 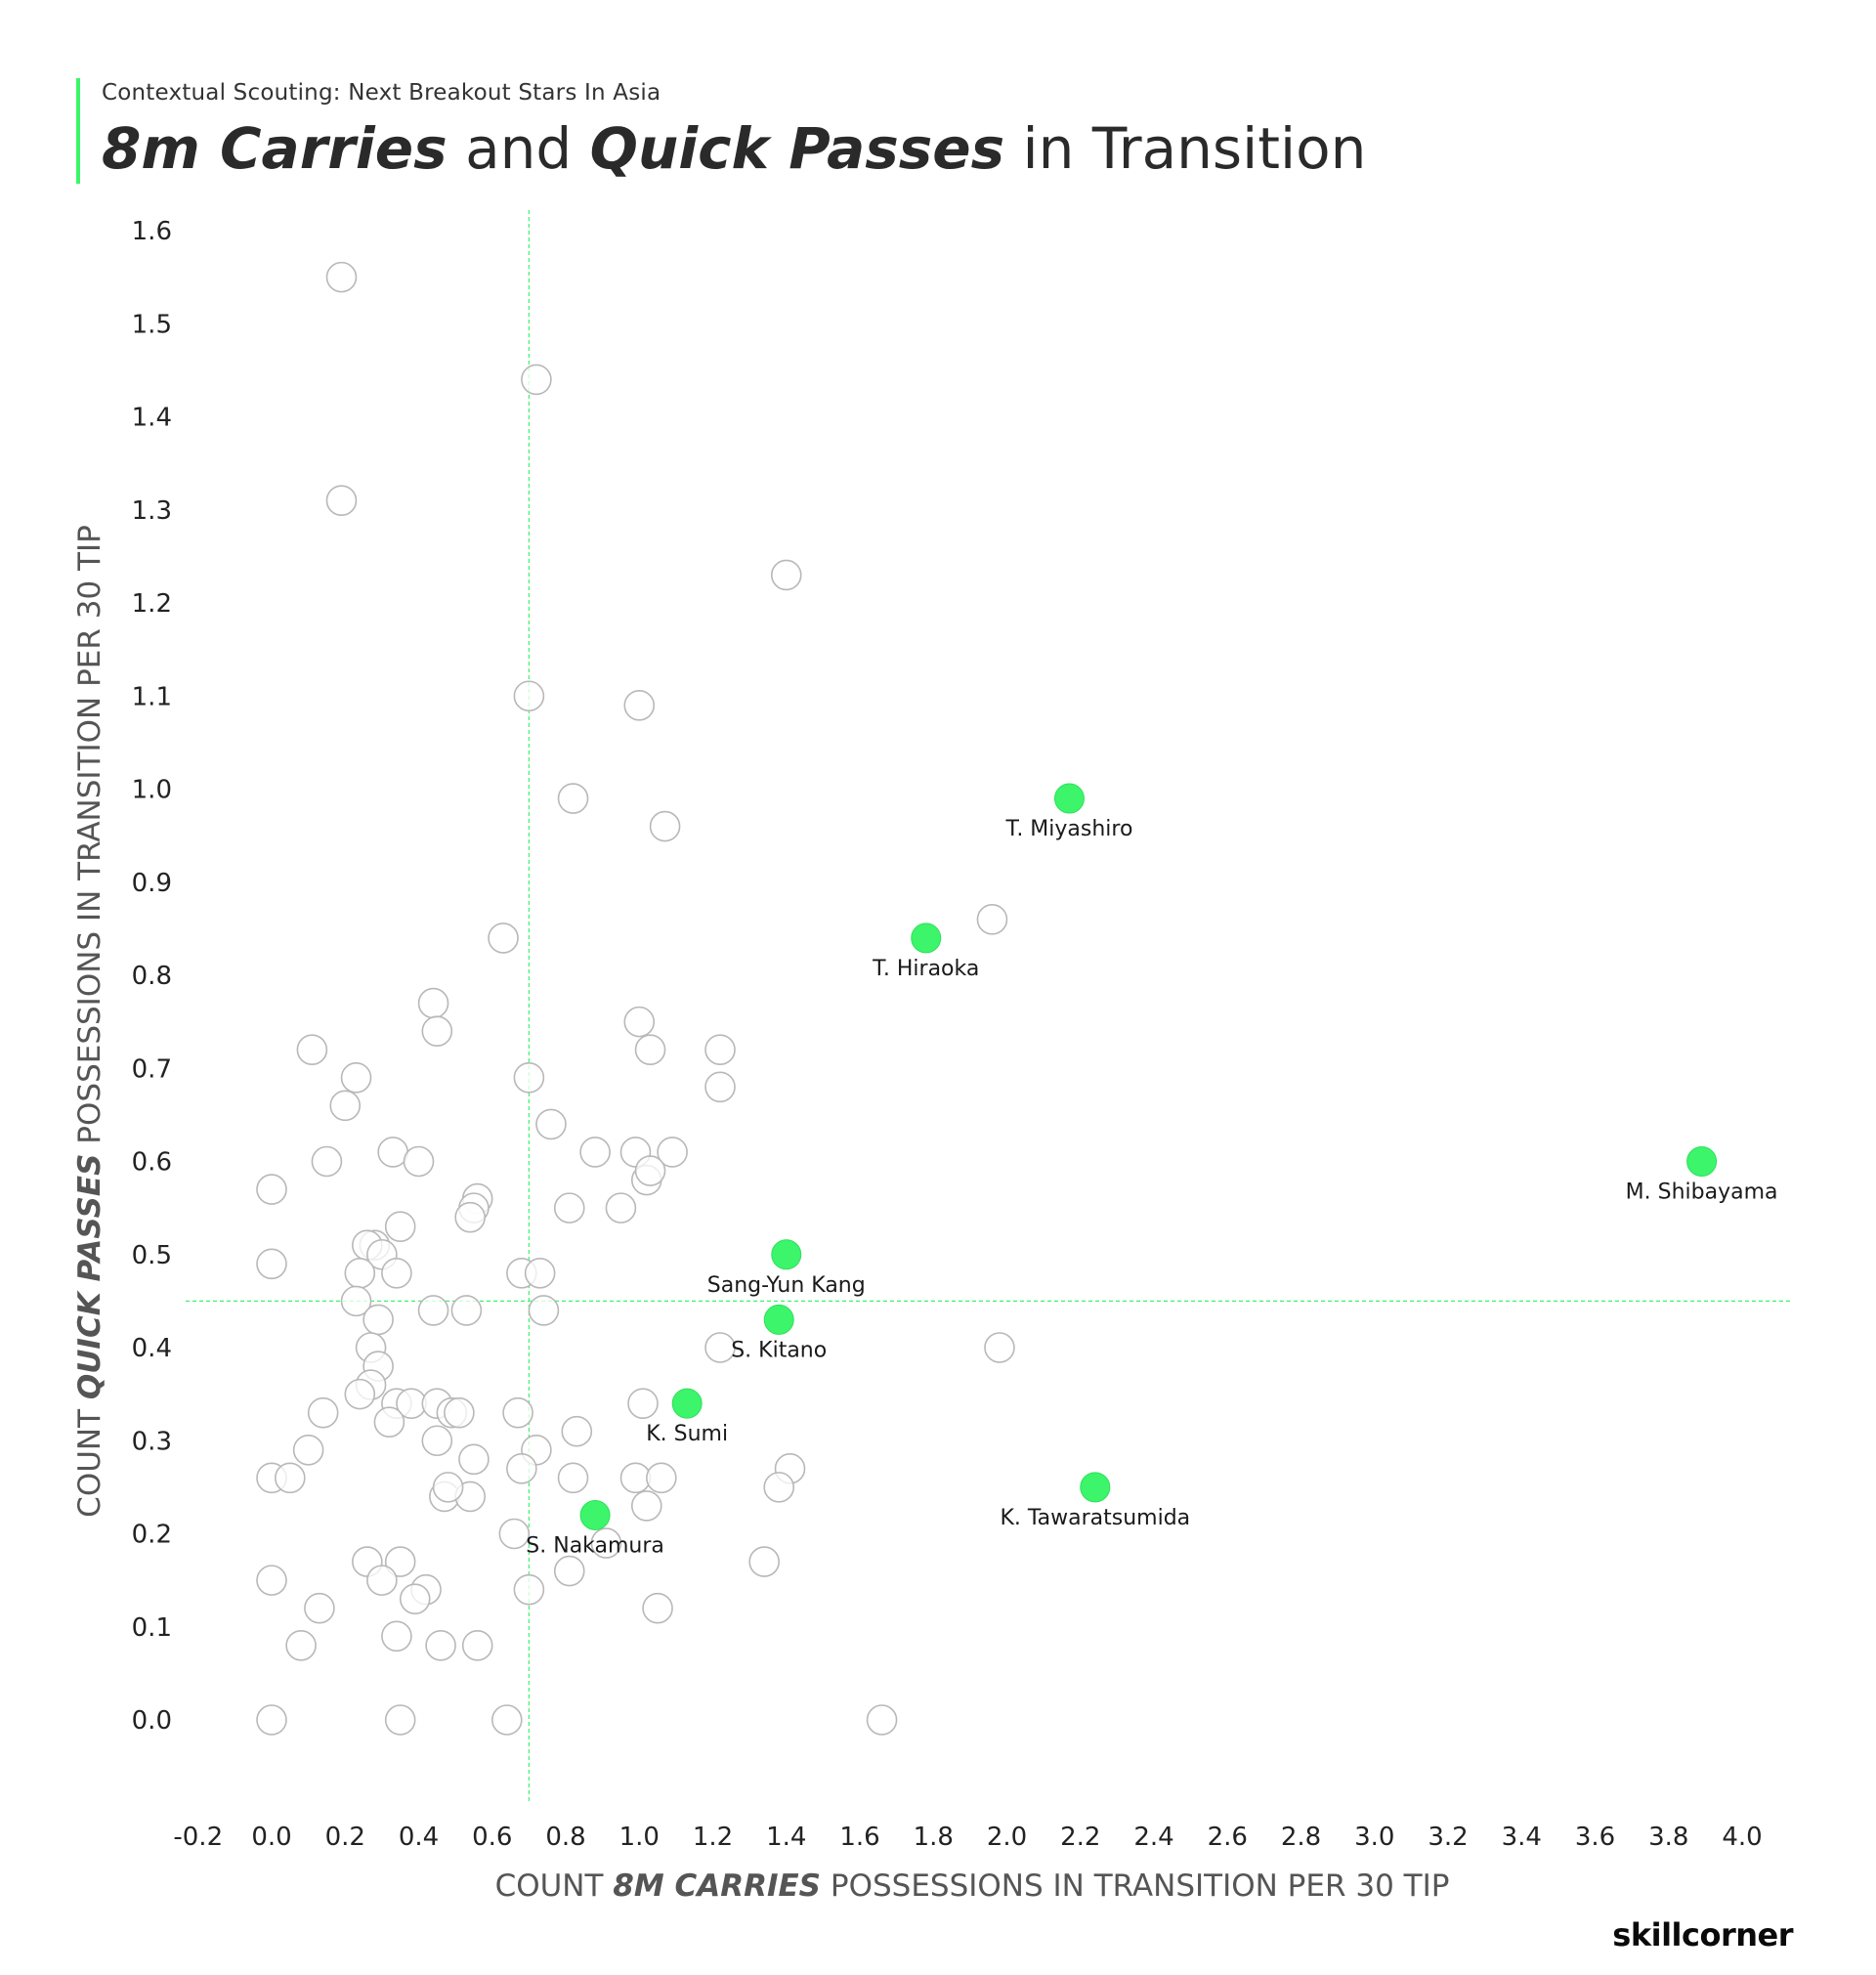 What do you see at coordinates (1702, 1935) in the screenshot?
I see `skillcorner-logo: SKILLCORNER` at bounding box center [1702, 1935].